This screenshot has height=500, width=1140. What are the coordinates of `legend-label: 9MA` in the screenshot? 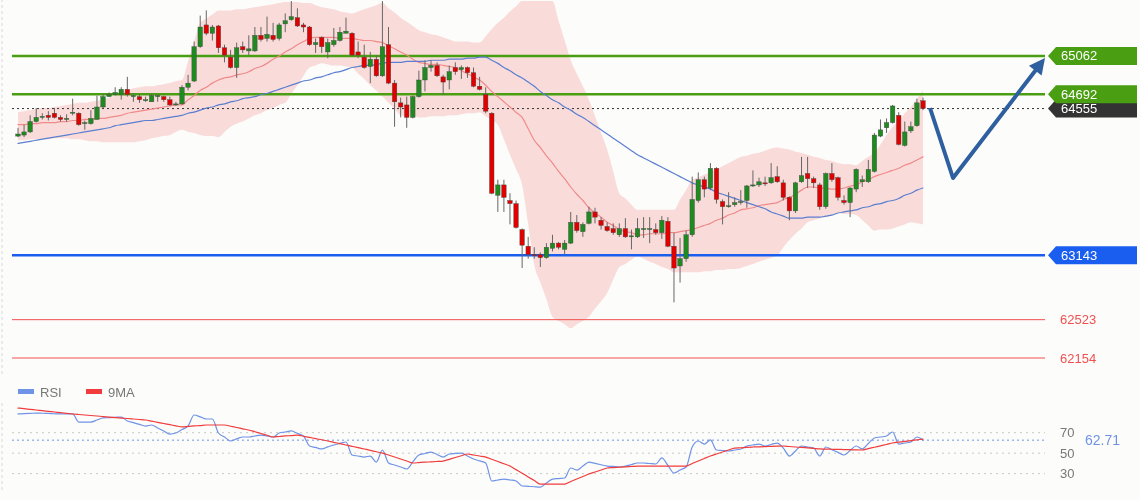 It's located at (122, 392).